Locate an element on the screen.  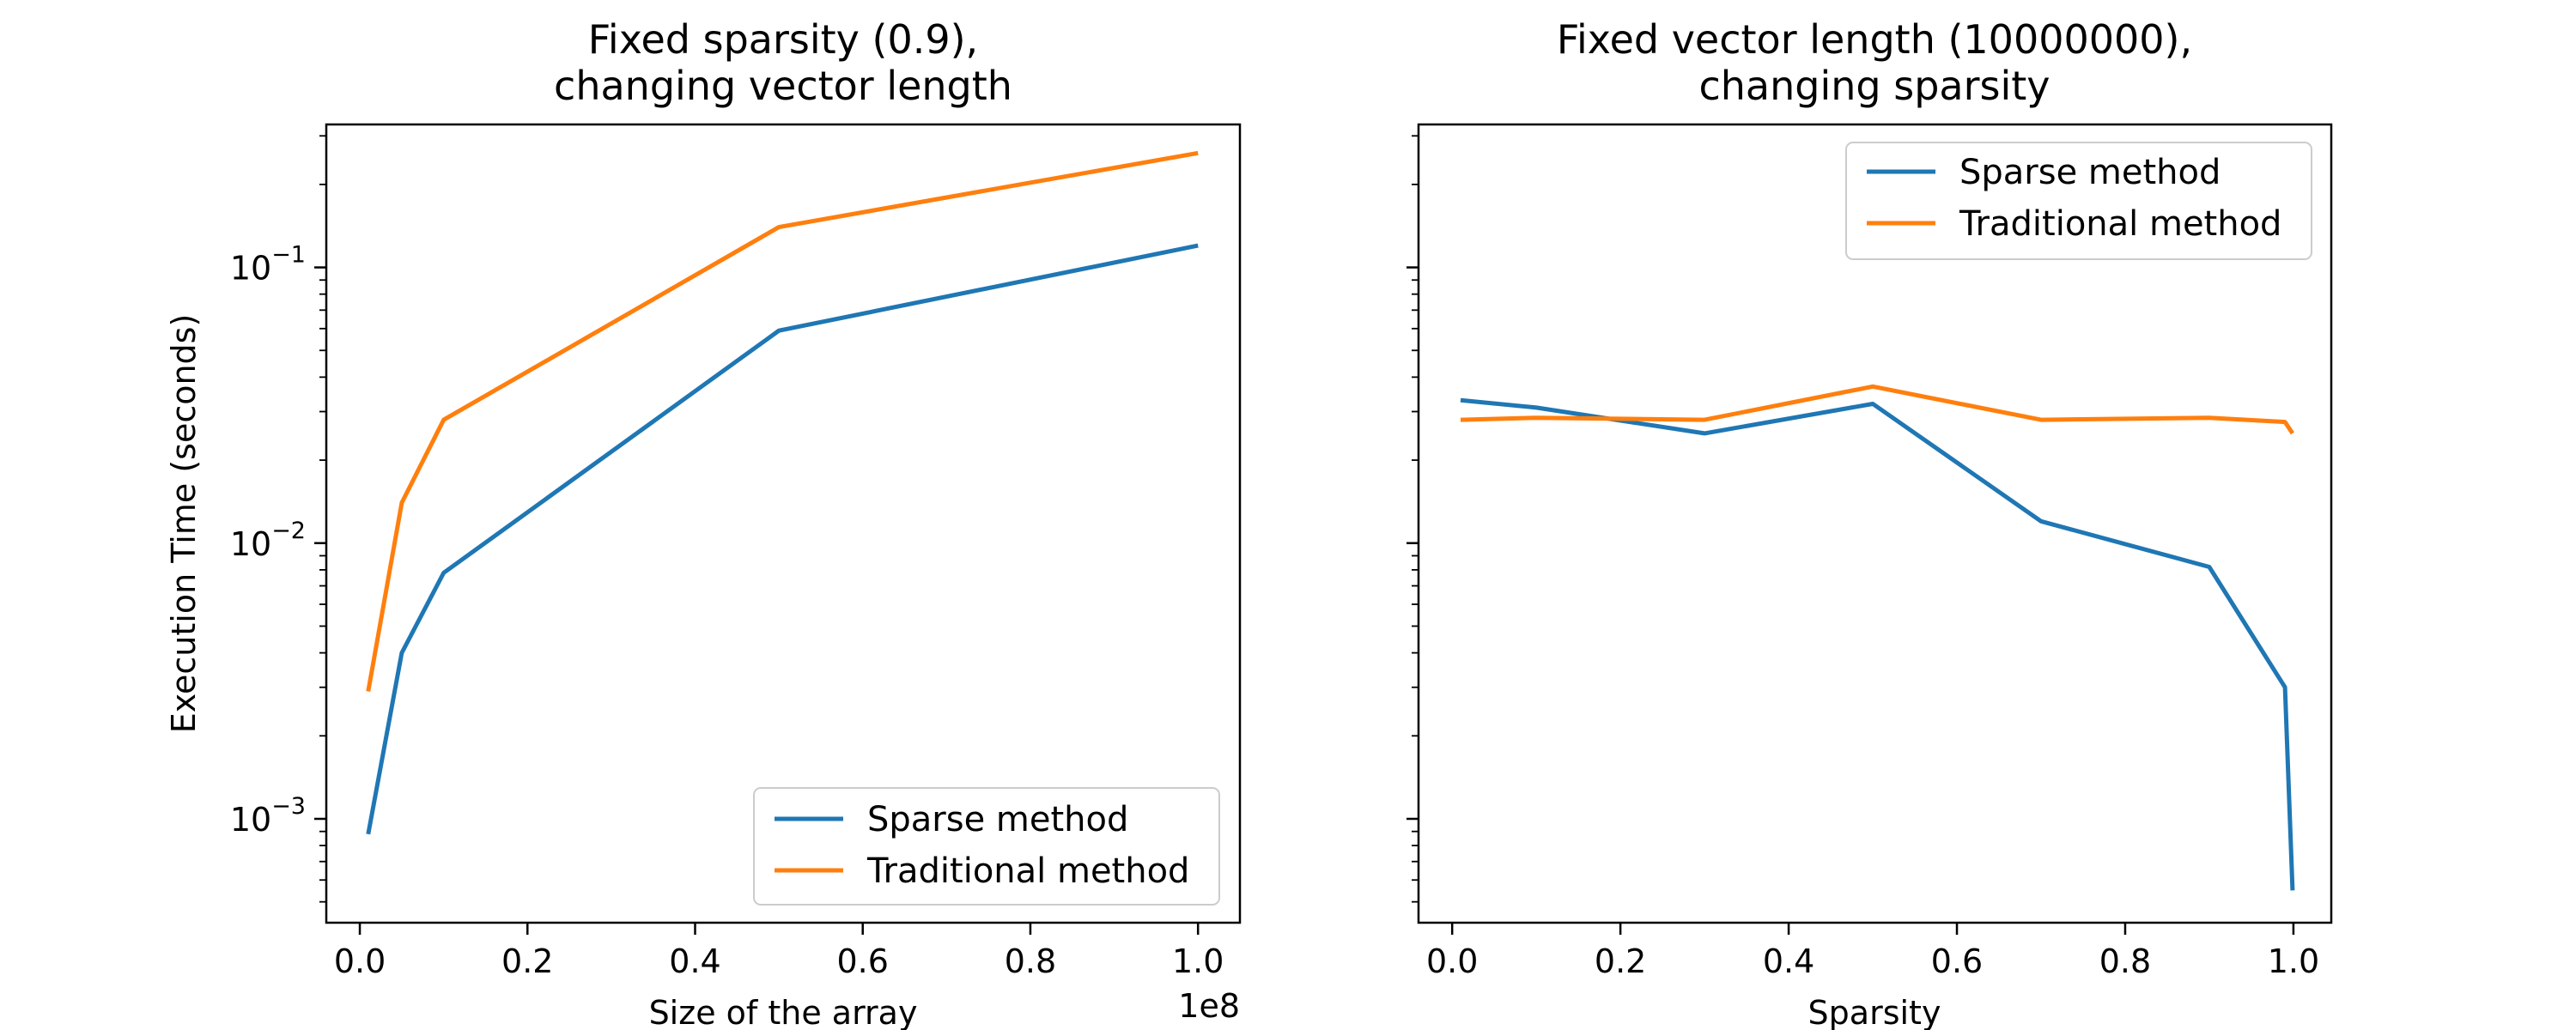
series-line-traditional is located at coordinates (1877, 409).